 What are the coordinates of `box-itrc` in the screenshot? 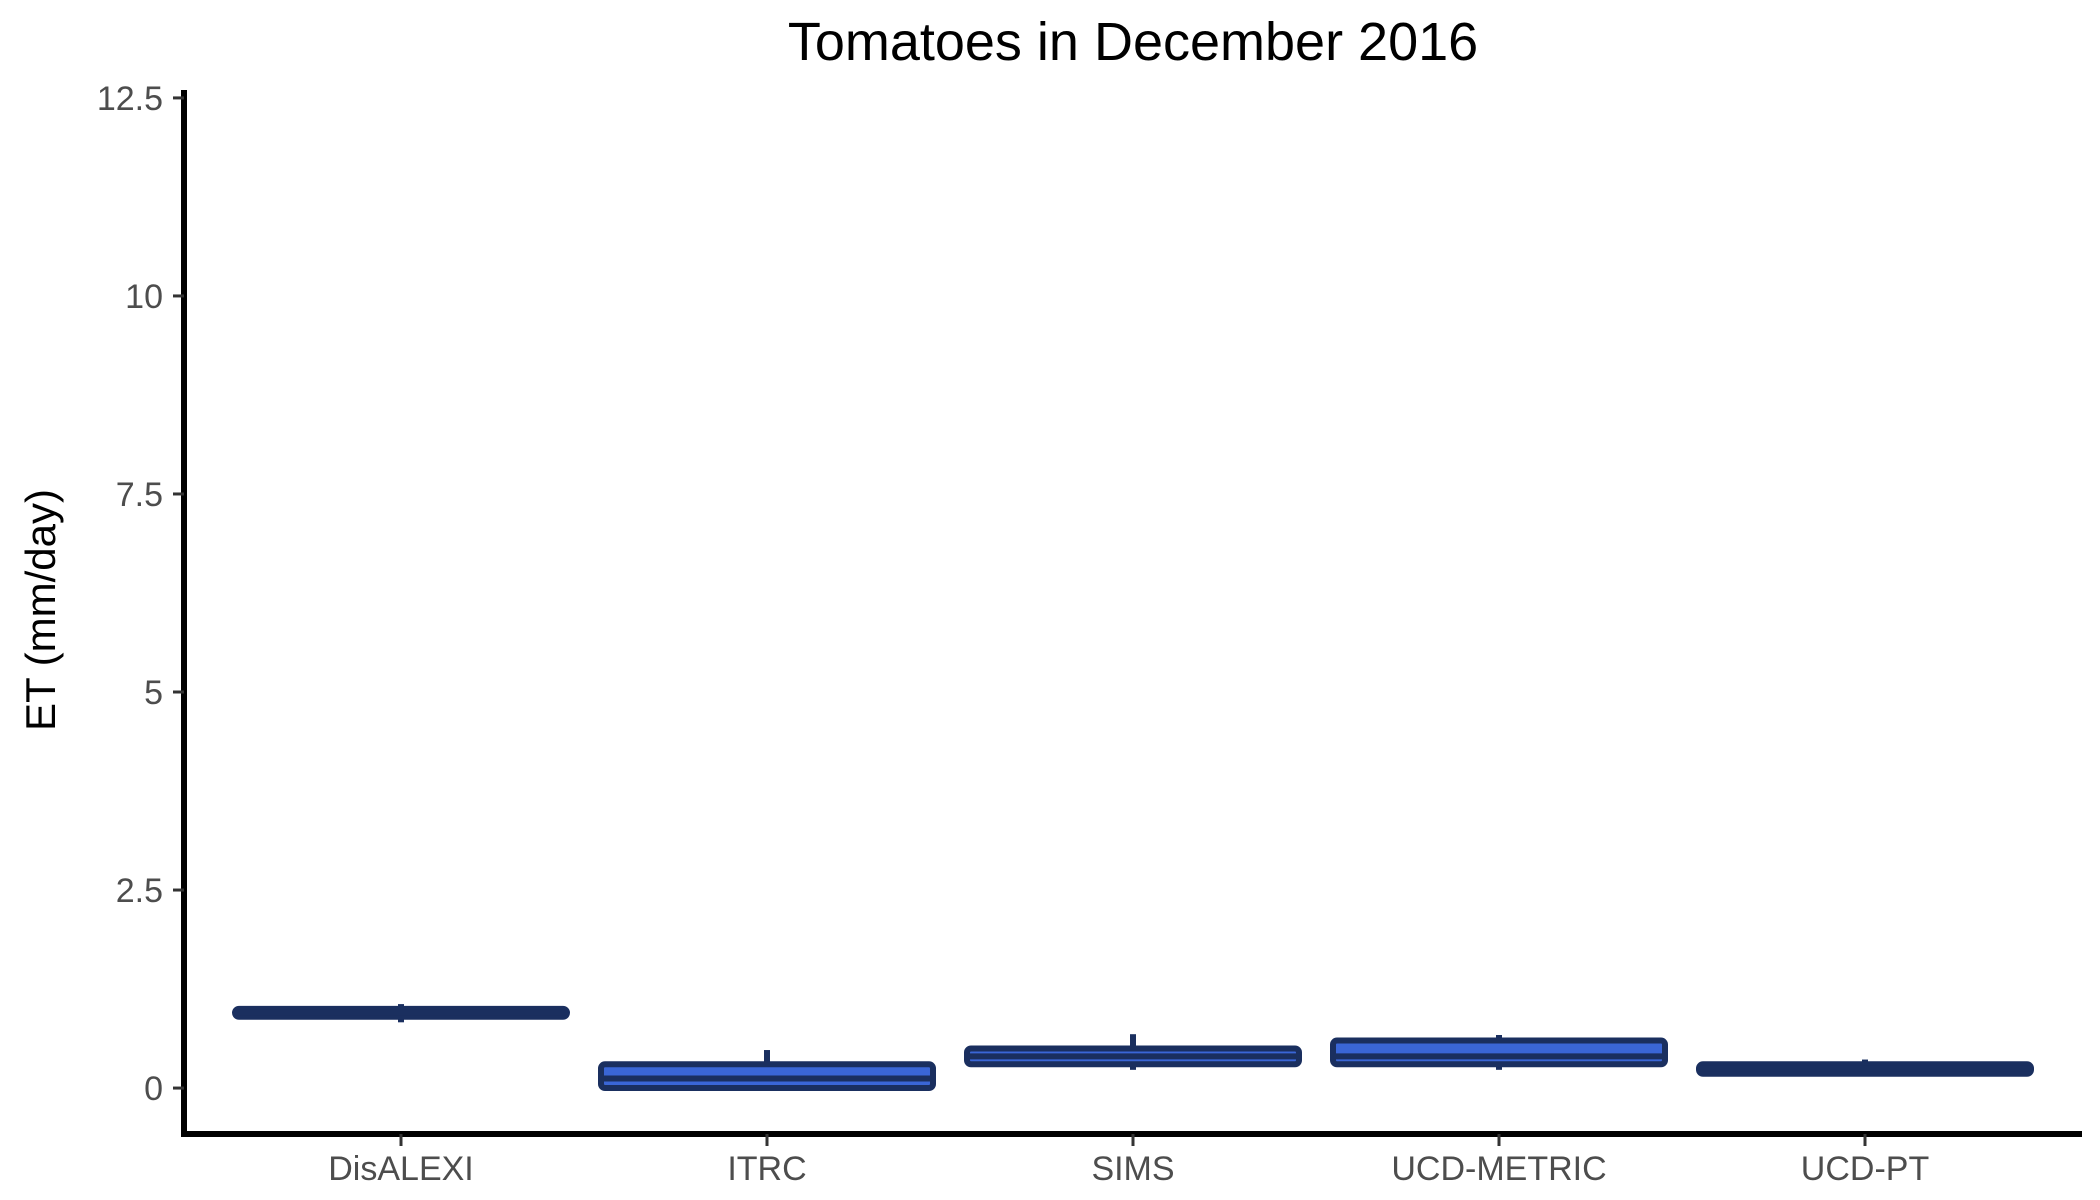 It's located at (767, 1071).